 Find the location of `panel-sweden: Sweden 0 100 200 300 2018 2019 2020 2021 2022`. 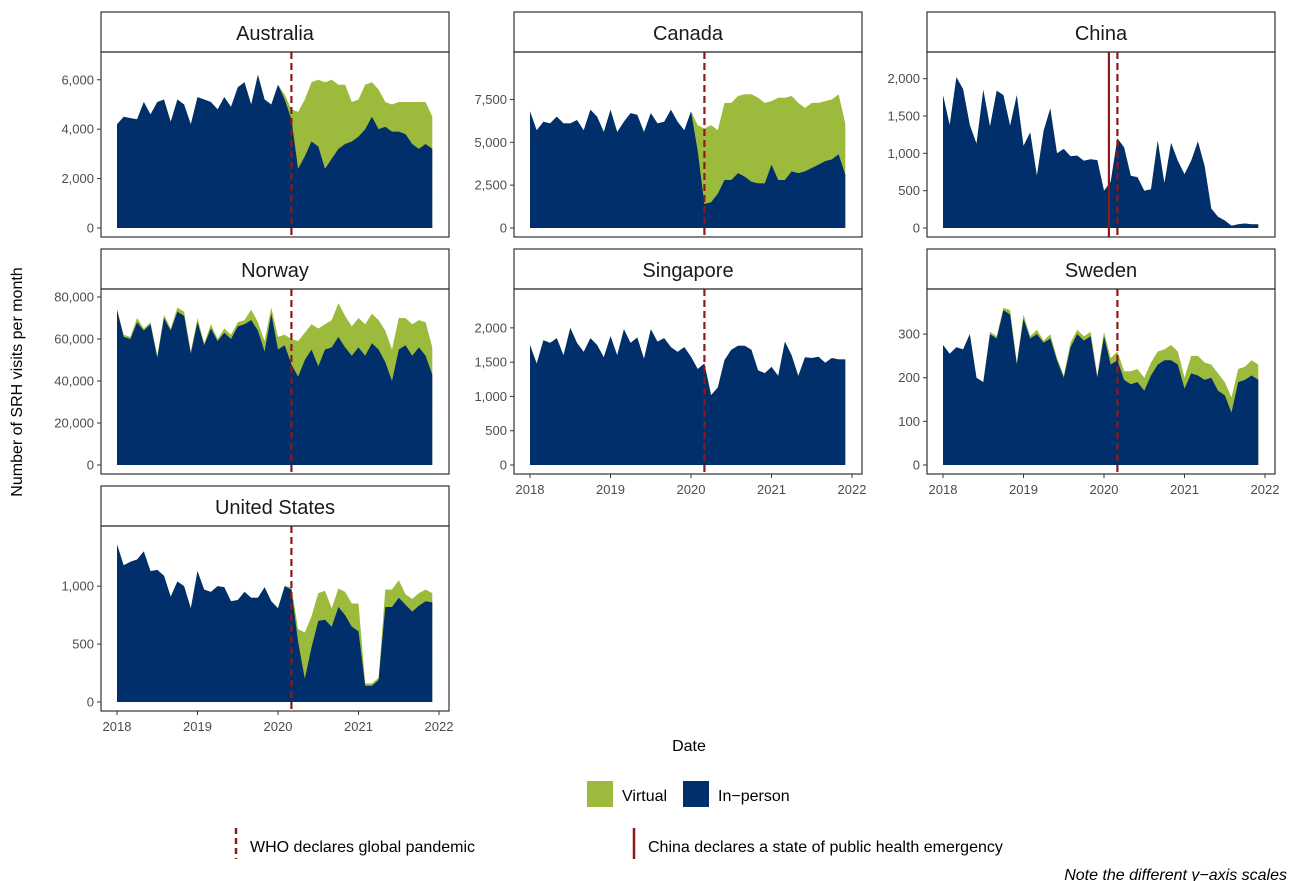

panel-sweden: Sweden 0 100 200 300 2018 2019 2020 2021 2022 is located at coordinates (1089, 372).